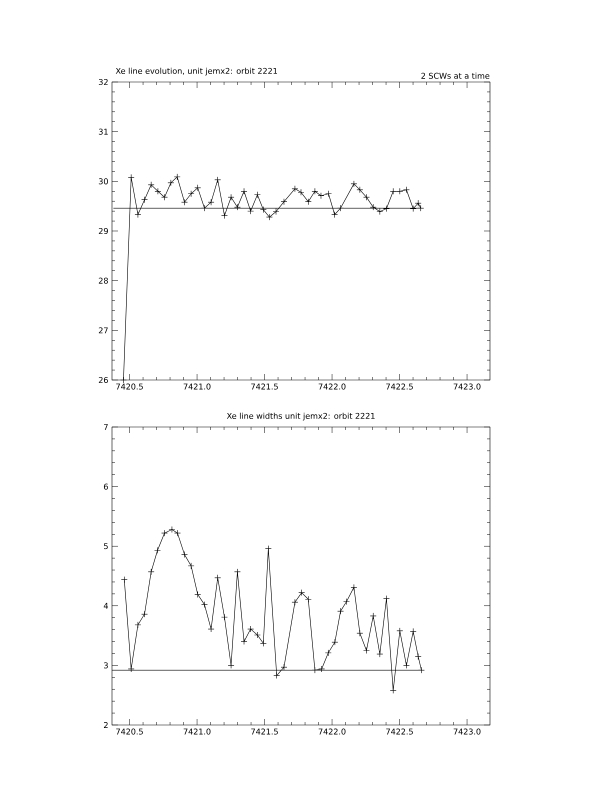  What do you see at coordinates (106, 487) in the screenshot?
I see `y-tick-label: 6` at bounding box center [106, 487].